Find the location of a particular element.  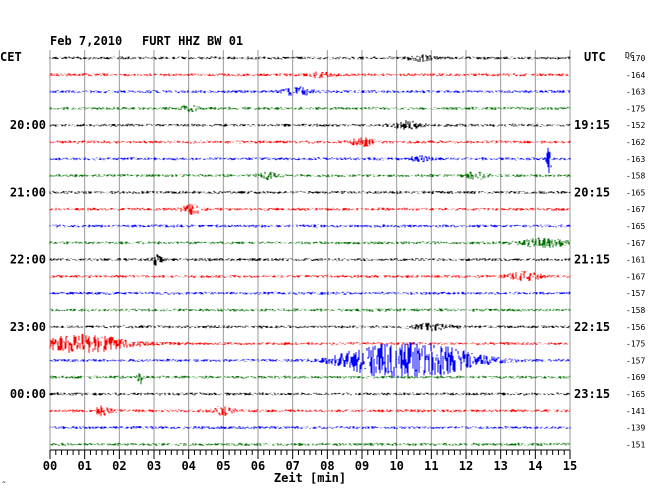

cet-time-labels: 20:00 21:00 22:00 23:00 00:00 is located at coordinates (28, 259).